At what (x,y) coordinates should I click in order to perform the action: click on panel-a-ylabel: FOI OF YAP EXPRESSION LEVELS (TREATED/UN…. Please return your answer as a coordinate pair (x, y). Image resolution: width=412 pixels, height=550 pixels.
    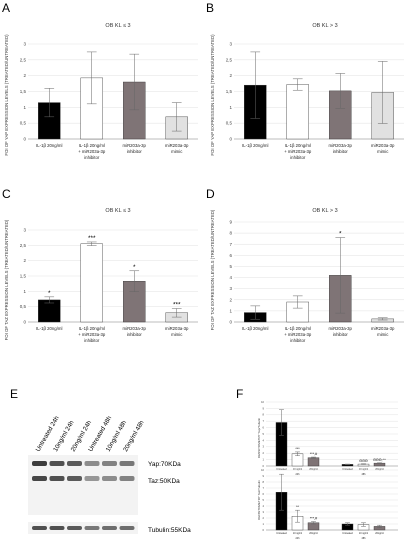
    Looking at the image, I should click on (6, 95).